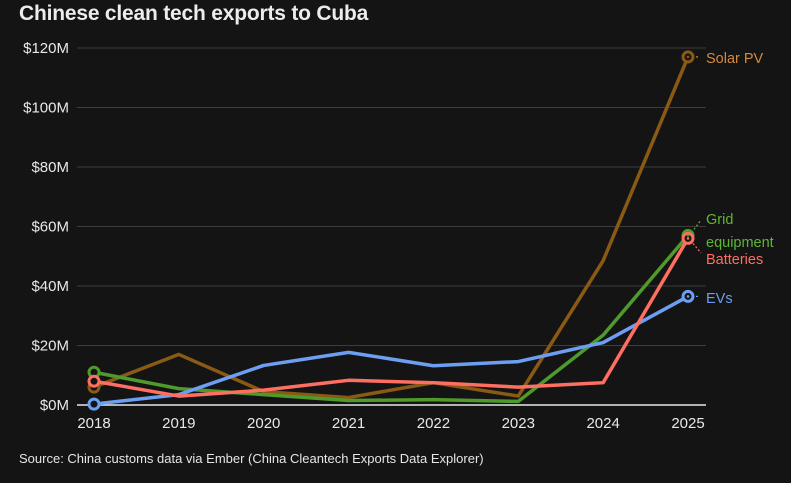 The width and height of the screenshot is (791, 483). What do you see at coordinates (697, 248) in the screenshot?
I see `label-leader-batteries` at bounding box center [697, 248].